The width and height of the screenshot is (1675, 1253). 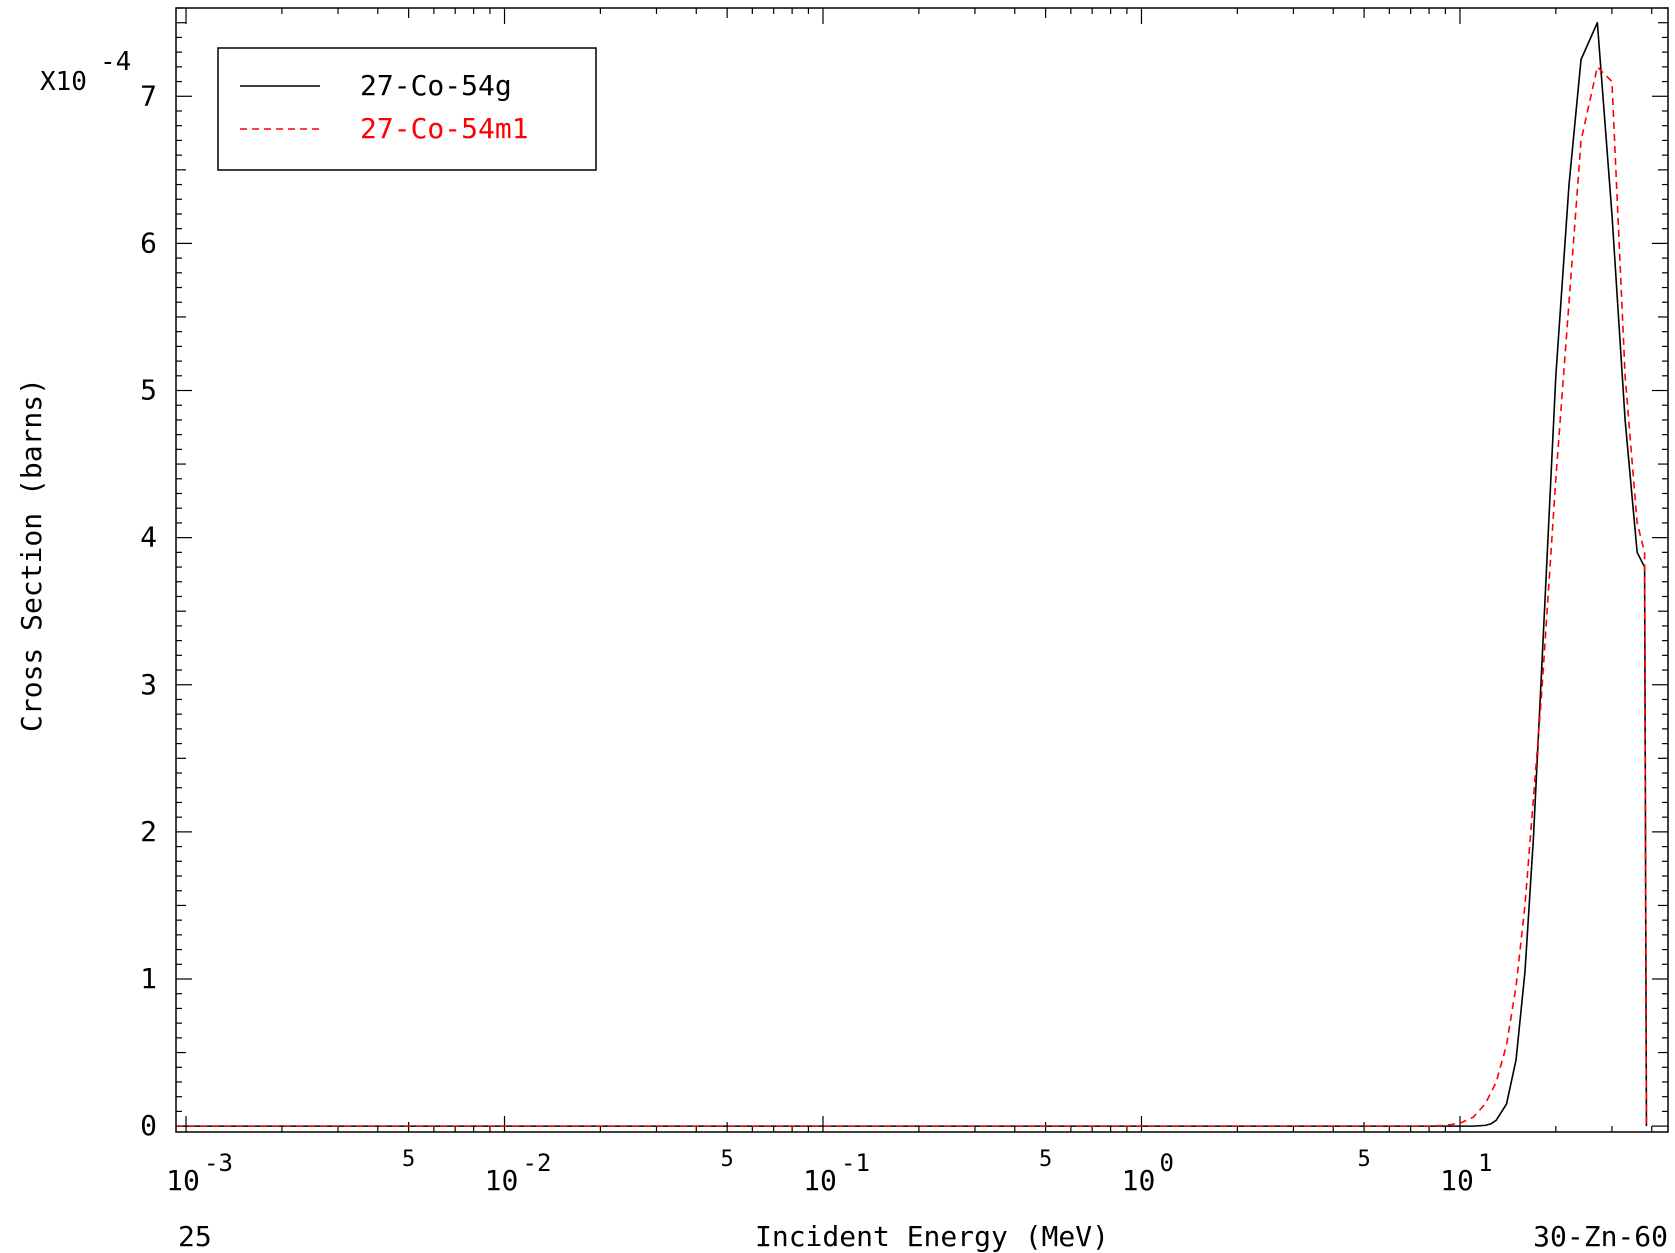 I want to click on legend-label-co54m1: 27-Co-54m1, so click(x=444, y=128).